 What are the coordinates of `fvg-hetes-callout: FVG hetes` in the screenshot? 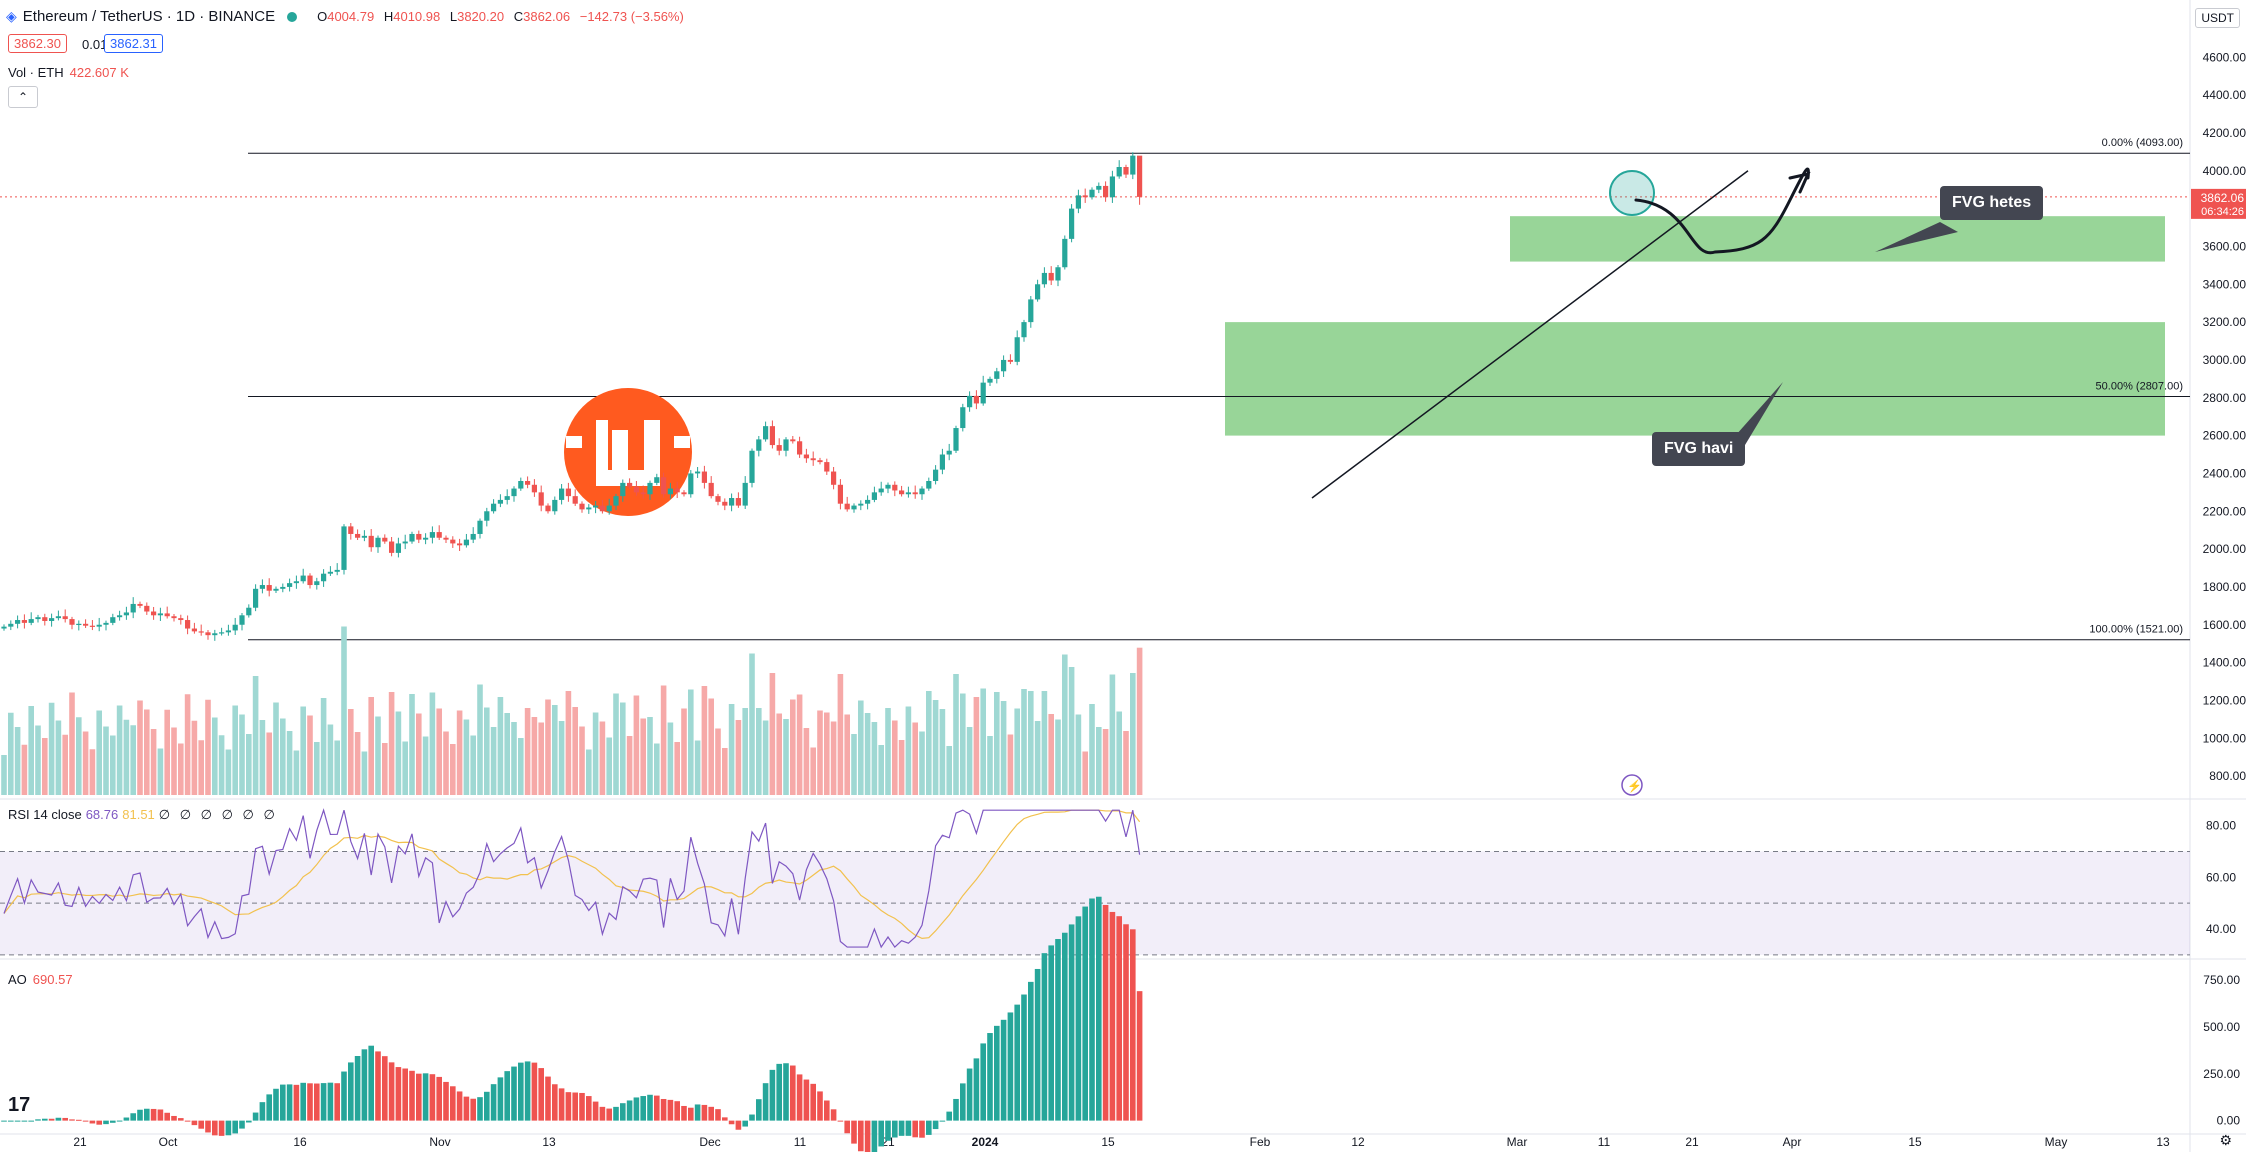 It's located at (1992, 203).